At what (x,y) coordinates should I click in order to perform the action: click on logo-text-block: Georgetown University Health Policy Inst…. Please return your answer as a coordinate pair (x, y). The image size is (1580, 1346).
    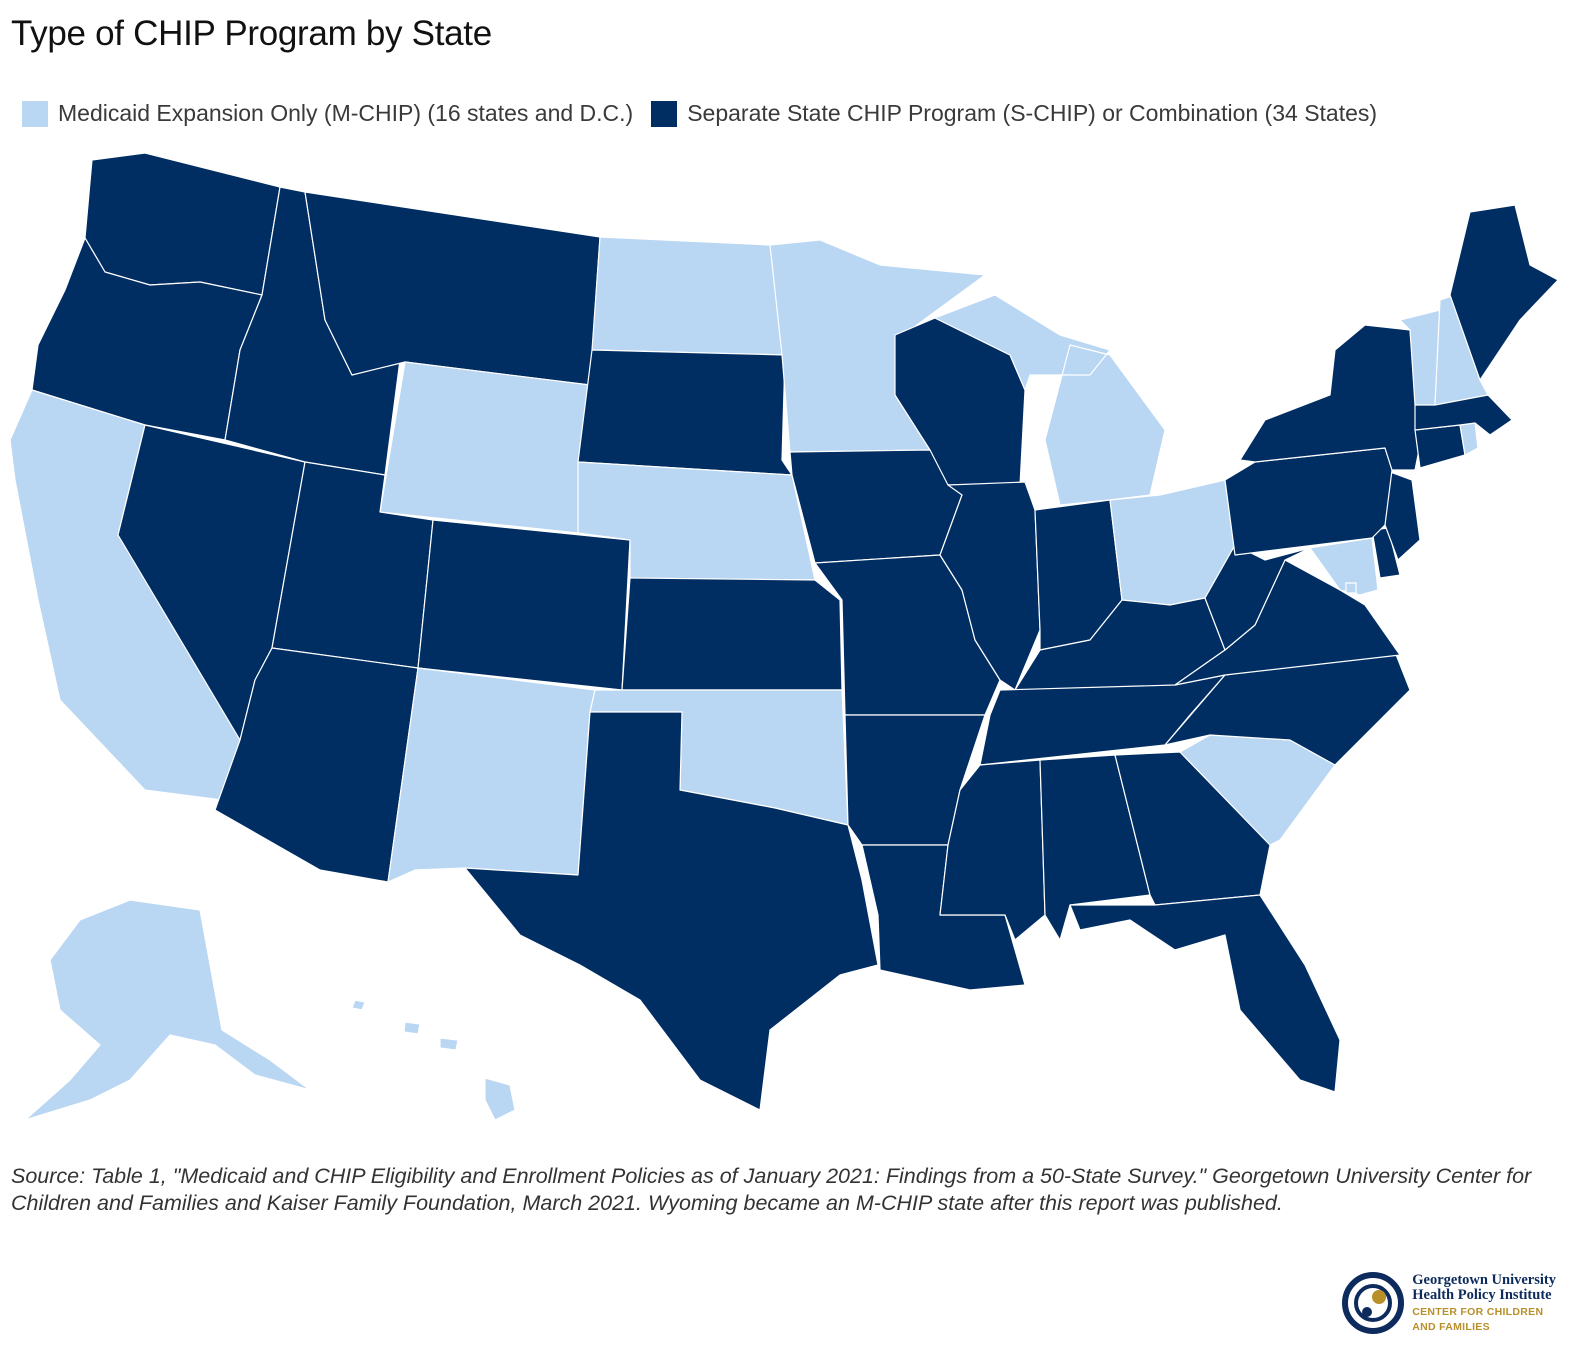
    Looking at the image, I should click on (1484, 1303).